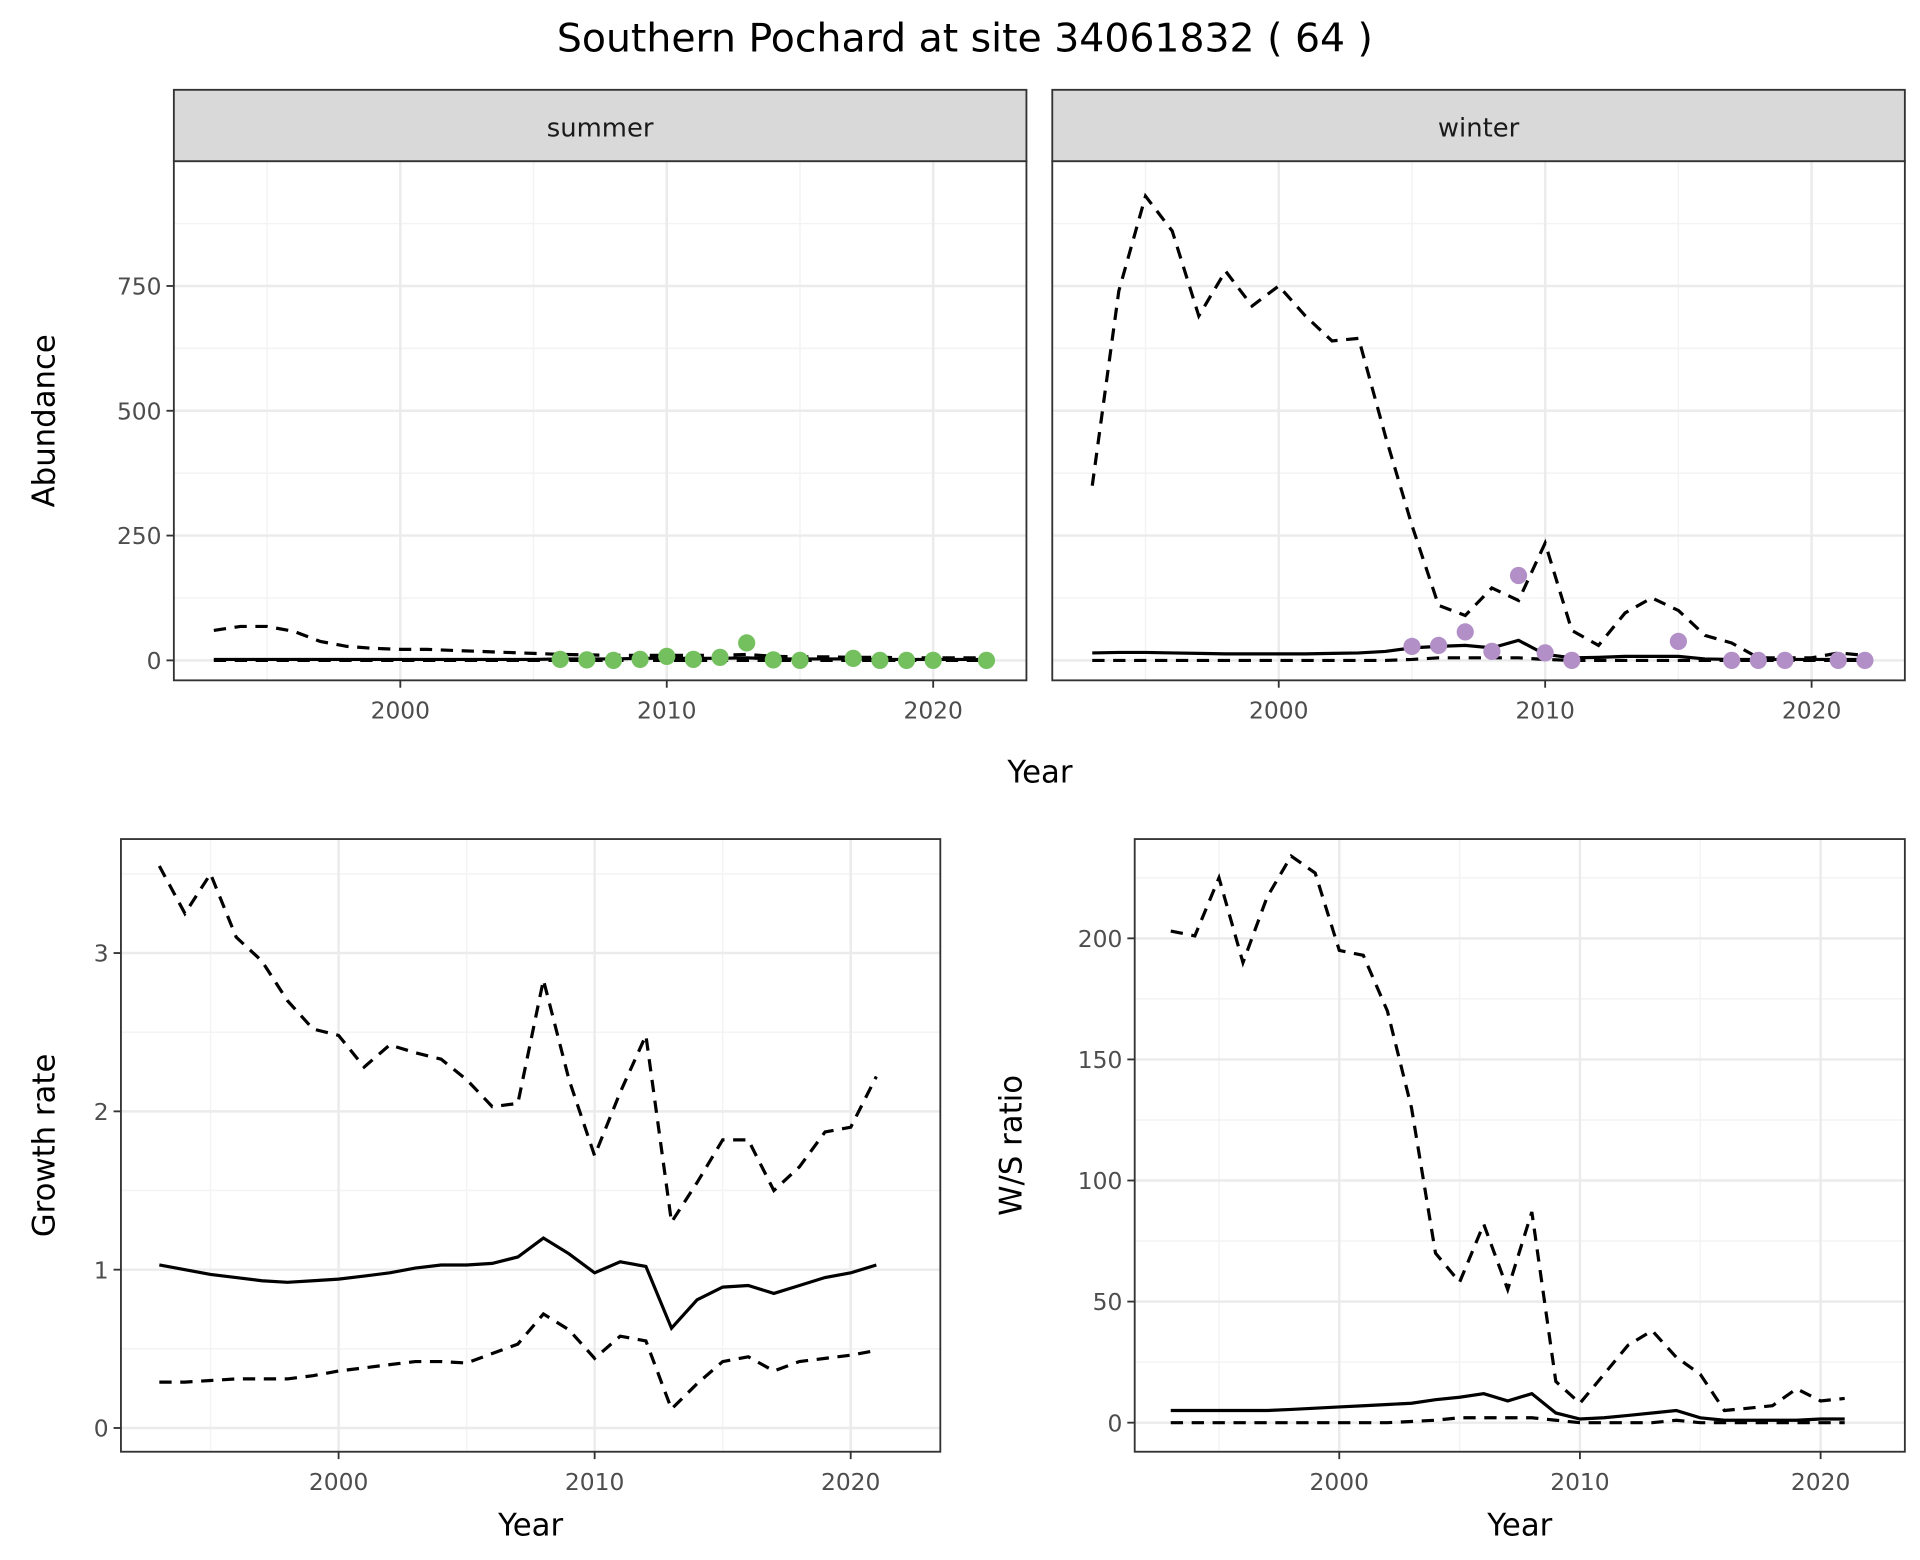 This screenshot has height=1560, width=1920. What do you see at coordinates (1479, 129) in the screenshot?
I see `facet-label: winter` at bounding box center [1479, 129].